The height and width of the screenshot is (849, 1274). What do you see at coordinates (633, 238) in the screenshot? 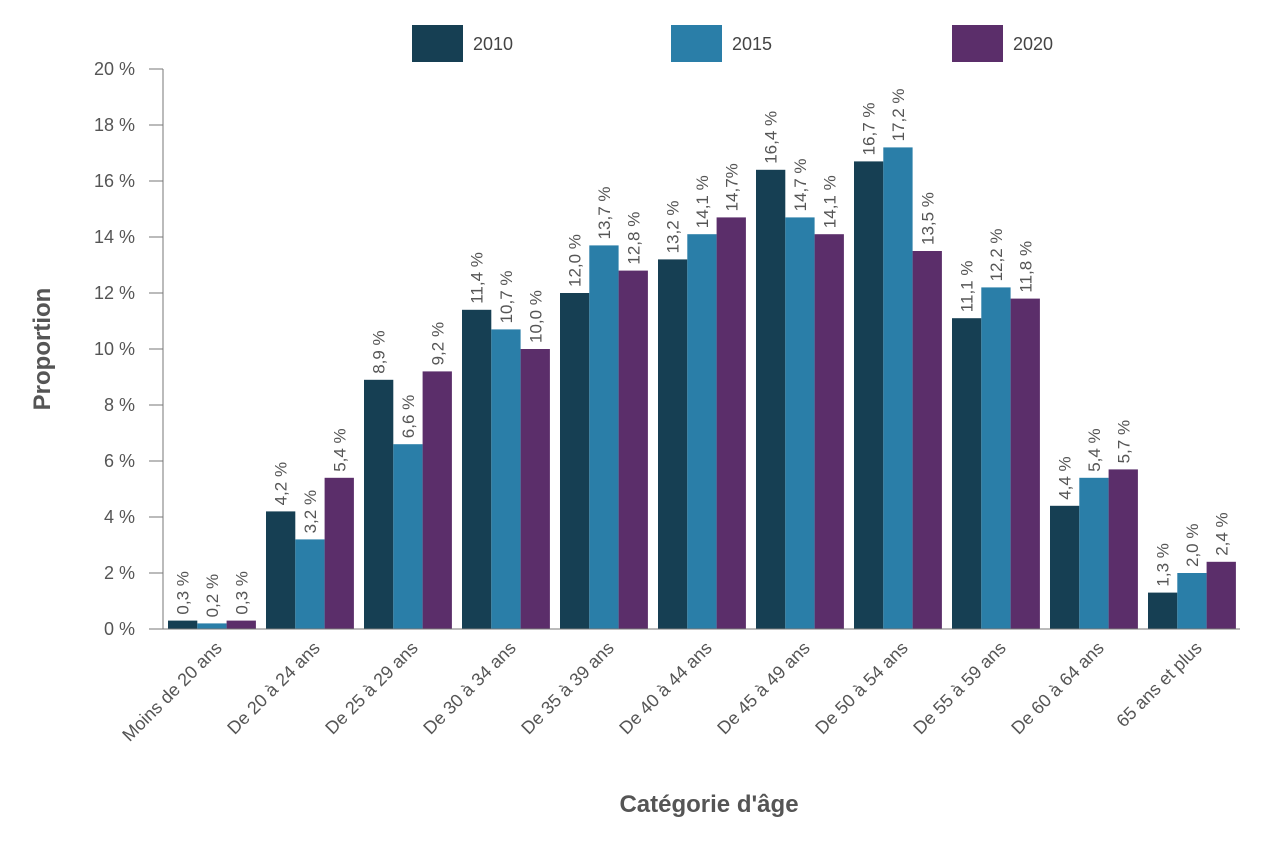
I see `data-label: 12,8 %` at bounding box center [633, 238].